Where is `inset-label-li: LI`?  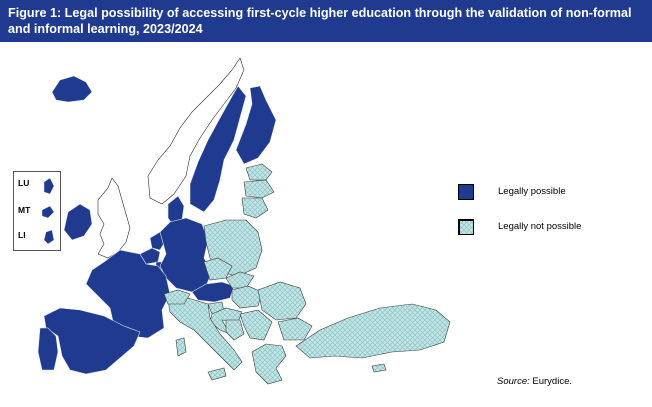
inset-label-li: LI is located at coordinates (22, 235).